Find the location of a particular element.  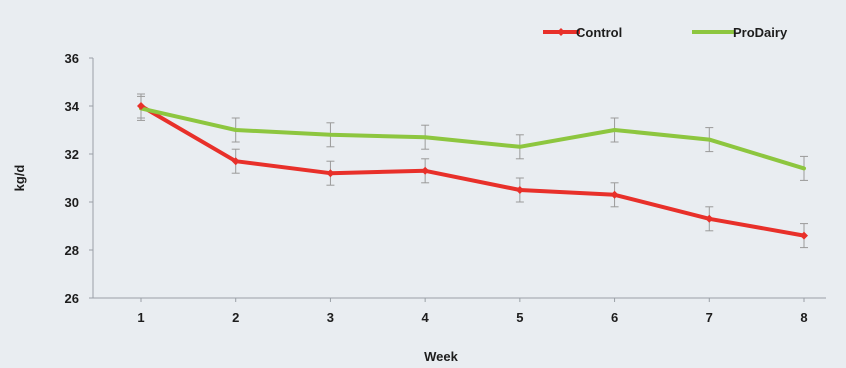

y-tick-label: 30 is located at coordinates (72, 202).